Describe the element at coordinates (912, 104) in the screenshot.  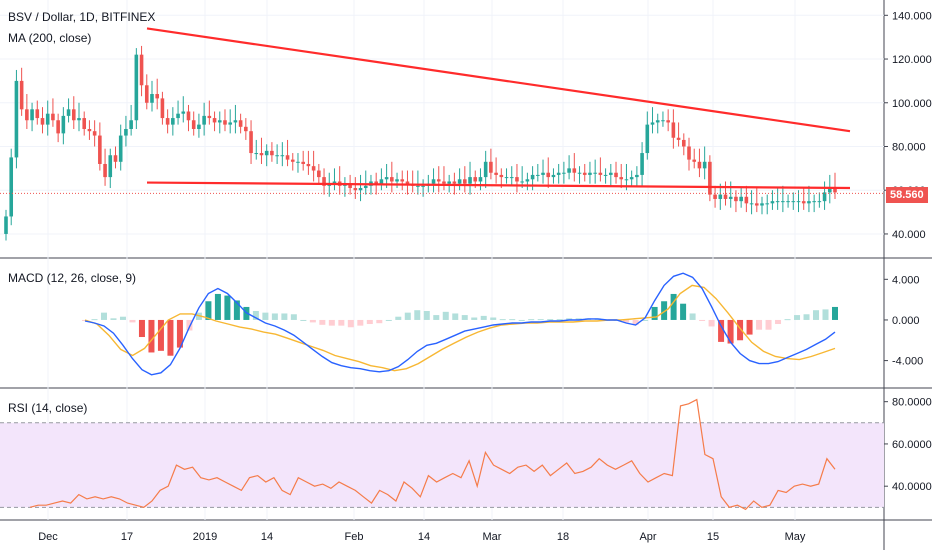
I see `price-tick-label: 100.000` at that location.